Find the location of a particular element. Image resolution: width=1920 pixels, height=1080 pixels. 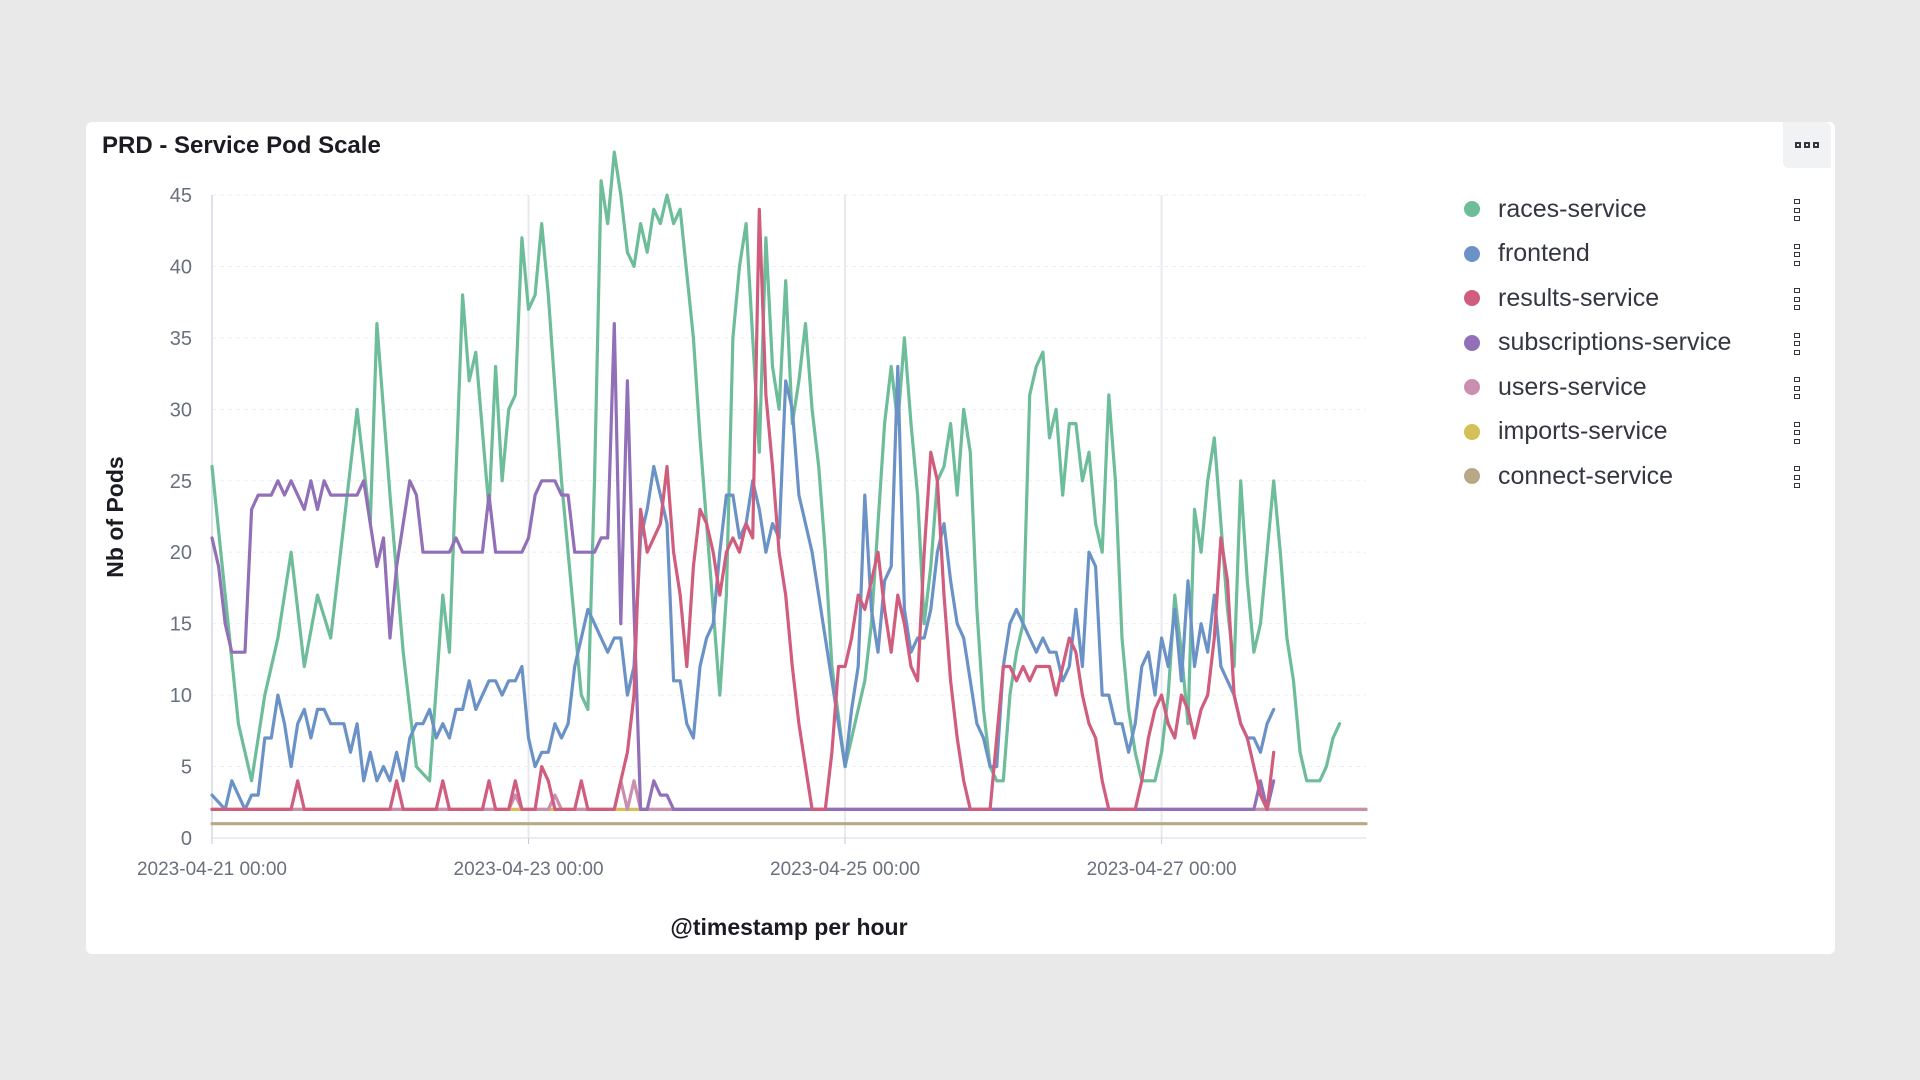

x-tick-label: 2023-04-21 00:00 is located at coordinates (212, 869).